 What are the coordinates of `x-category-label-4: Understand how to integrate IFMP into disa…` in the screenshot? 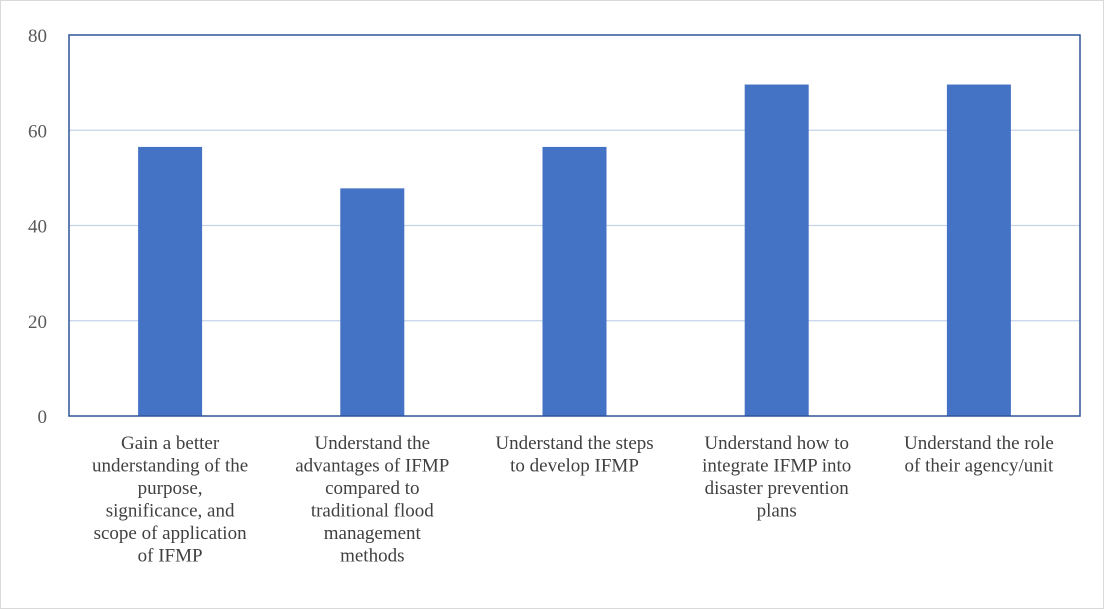 It's located at (776, 477).